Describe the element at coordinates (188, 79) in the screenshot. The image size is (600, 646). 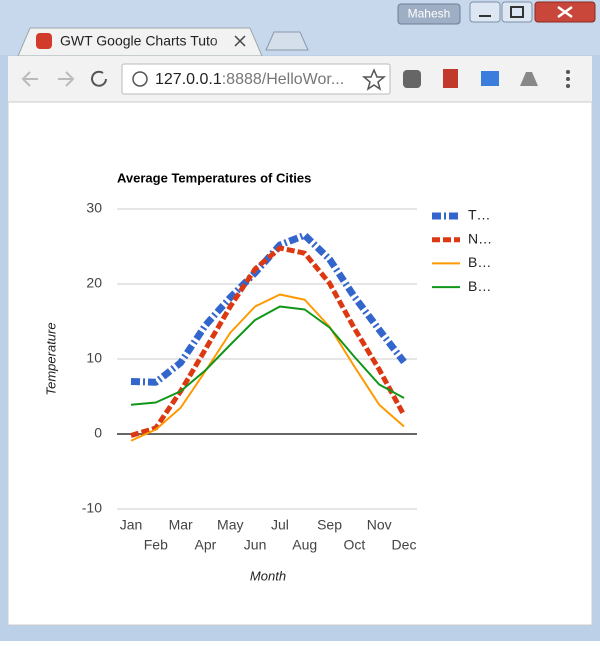
I see `url-host: 127.0.0.1` at that location.